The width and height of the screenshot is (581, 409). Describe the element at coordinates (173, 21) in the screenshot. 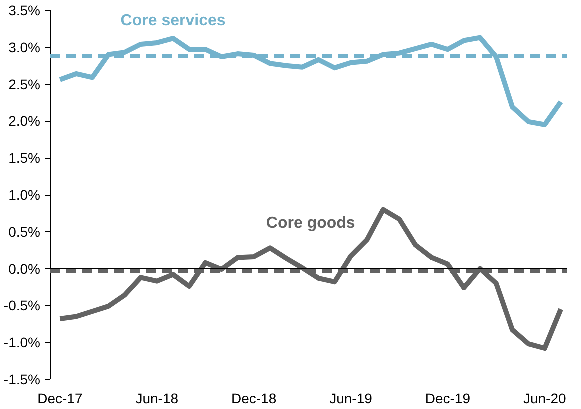

I see `series-label: Core services` at that location.